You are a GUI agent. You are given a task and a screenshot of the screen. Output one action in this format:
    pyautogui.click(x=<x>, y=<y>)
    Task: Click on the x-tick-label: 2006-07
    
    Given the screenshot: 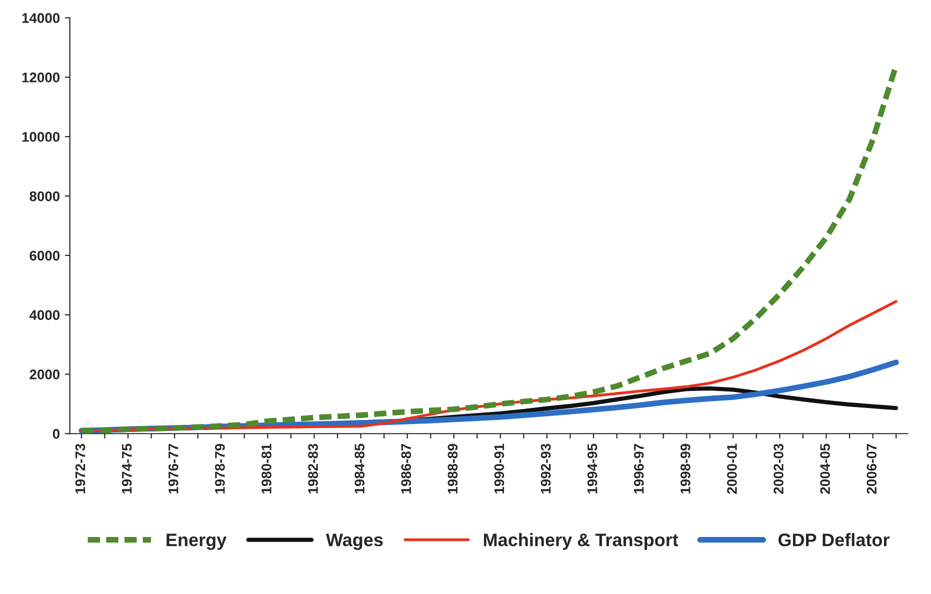 What is the action you would take?
    pyautogui.click(x=871, y=469)
    